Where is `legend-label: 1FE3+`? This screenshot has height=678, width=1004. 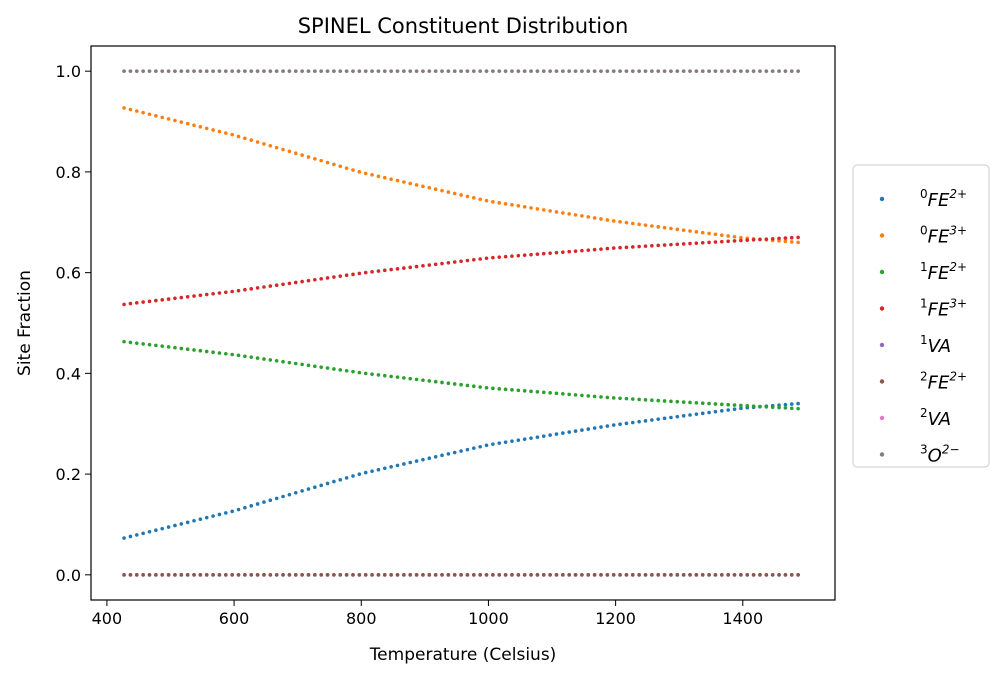 legend-label: 1FE3+ is located at coordinates (943, 309).